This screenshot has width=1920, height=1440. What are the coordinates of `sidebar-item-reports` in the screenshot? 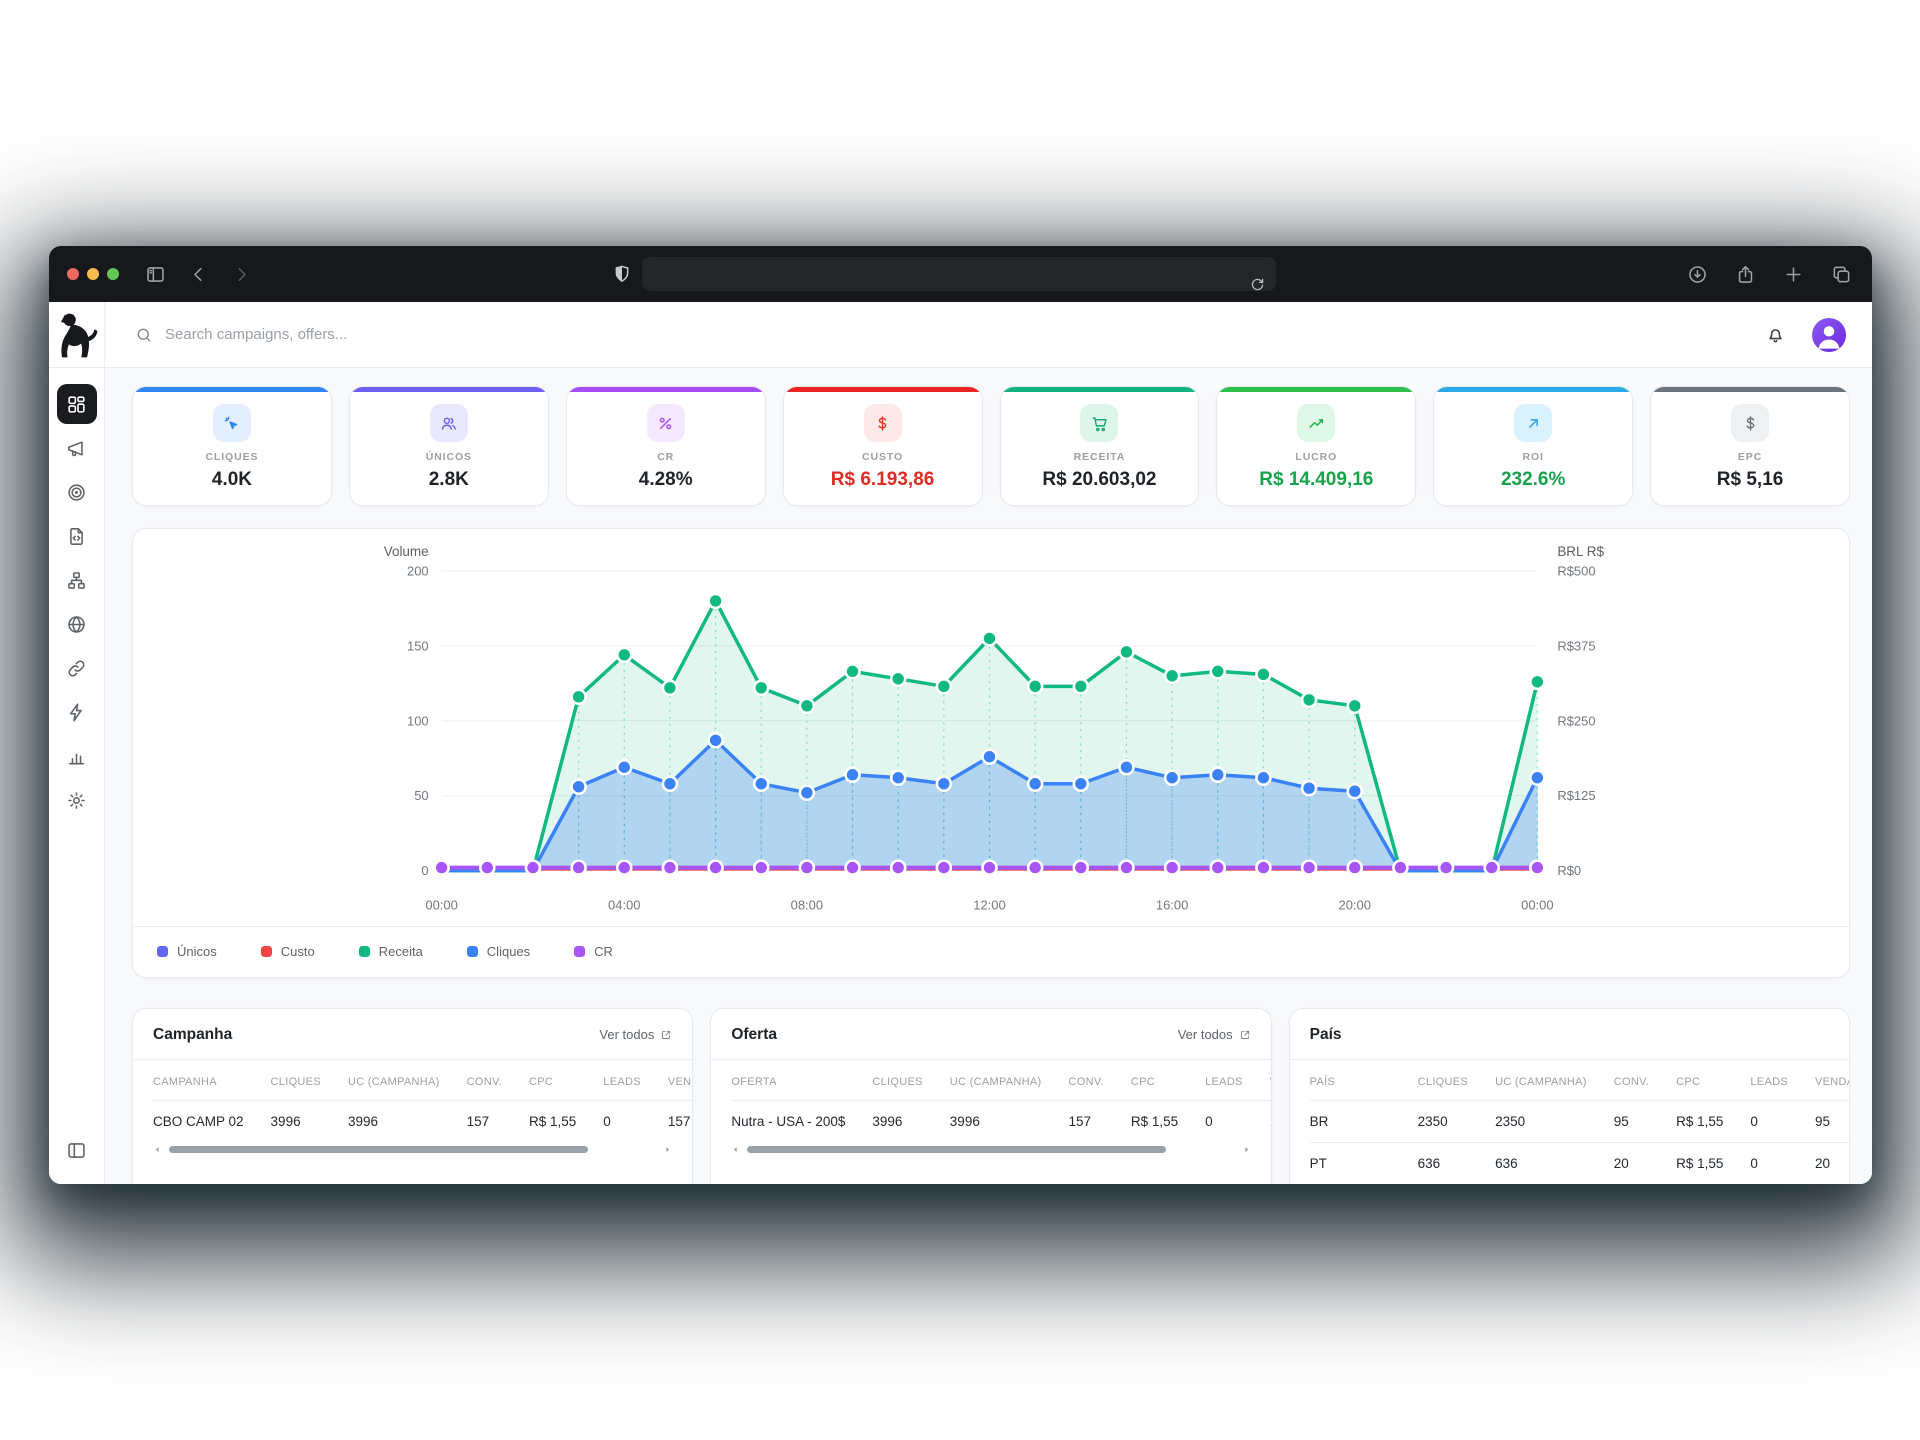 It's located at (77, 756).